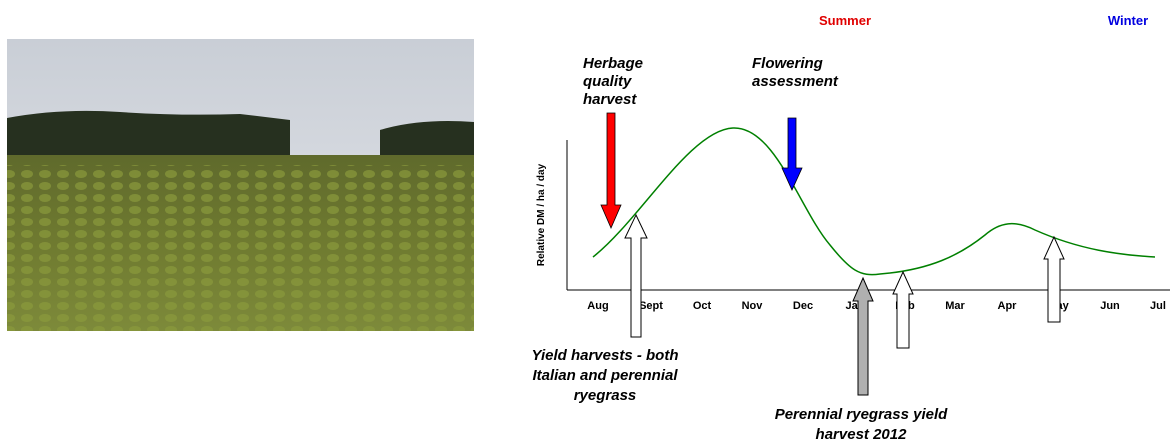 This screenshot has height=445, width=1174. What do you see at coordinates (541, 214) in the screenshot?
I see `y-axis-label: Relative DM / ha / day` at bounding box center [541, 214].